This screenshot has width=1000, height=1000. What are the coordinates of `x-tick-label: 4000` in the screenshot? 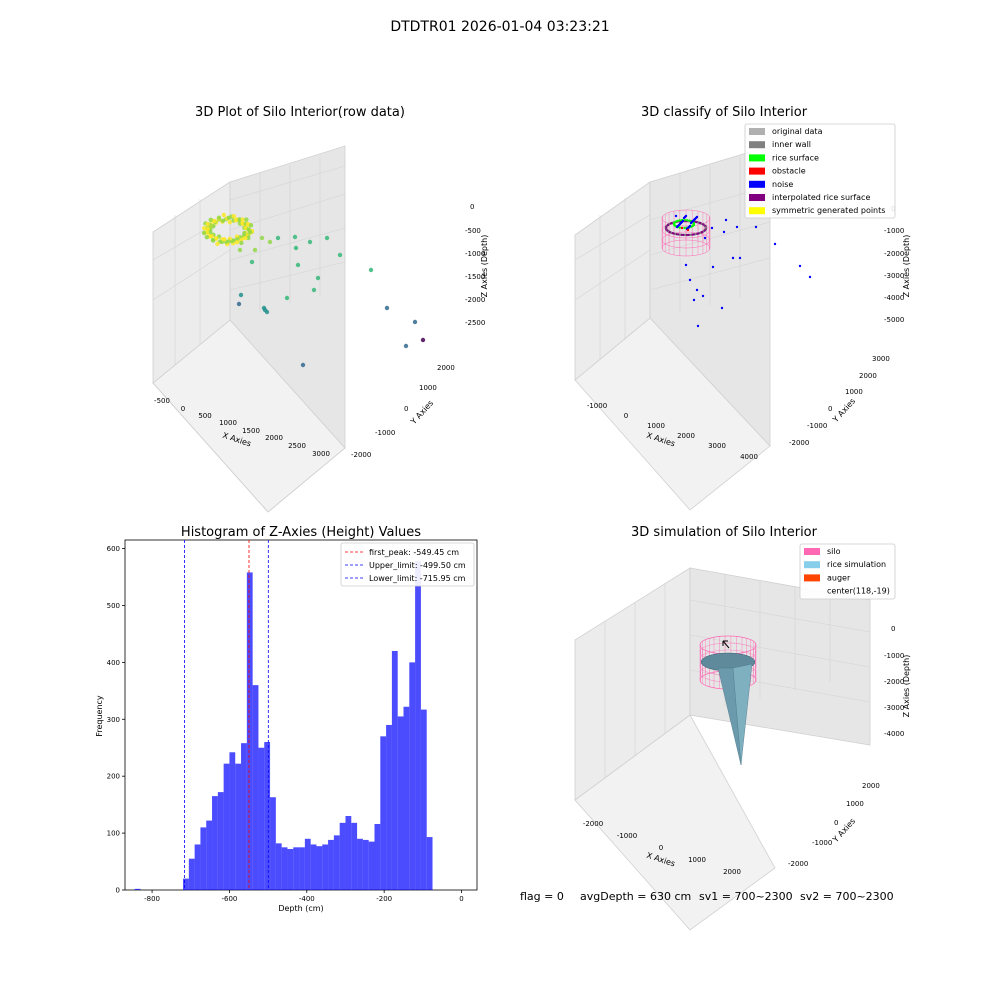 It's located at (749, 457).